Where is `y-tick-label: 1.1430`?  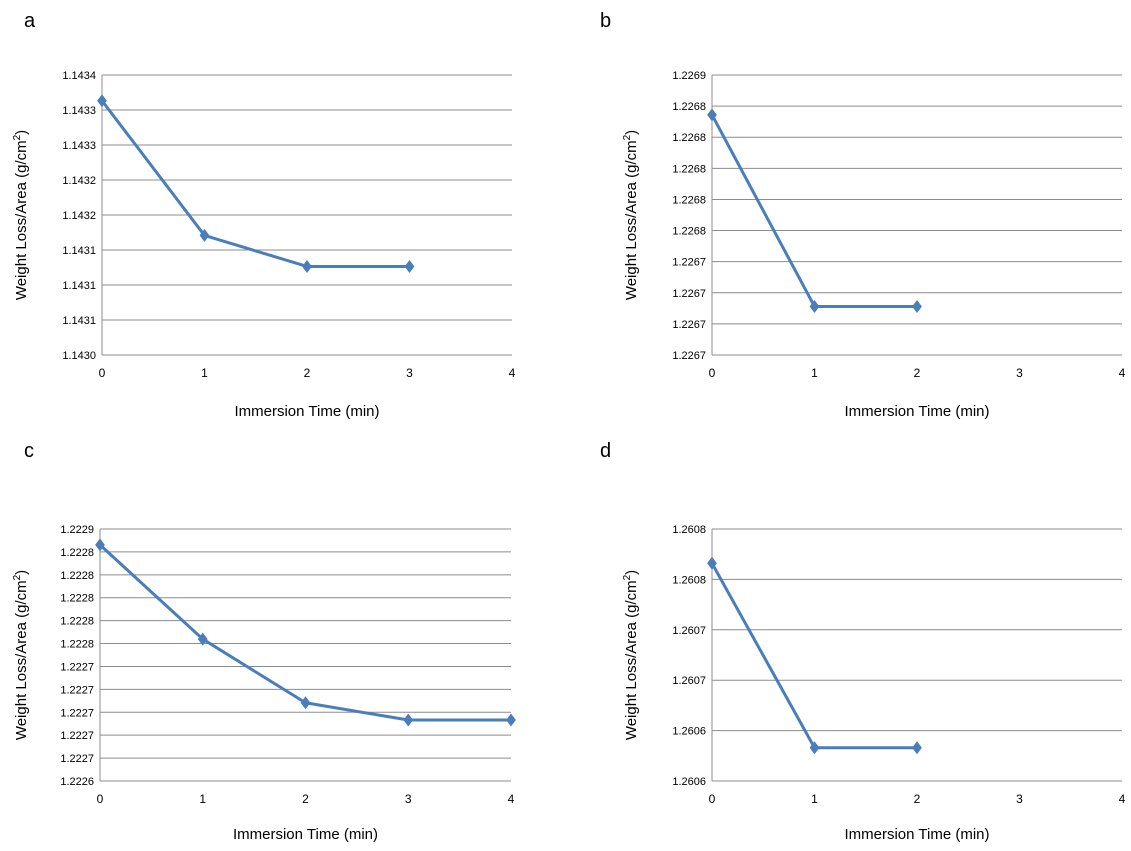
y-tick-label: 1.1430 is located at coordinates (79, 356).